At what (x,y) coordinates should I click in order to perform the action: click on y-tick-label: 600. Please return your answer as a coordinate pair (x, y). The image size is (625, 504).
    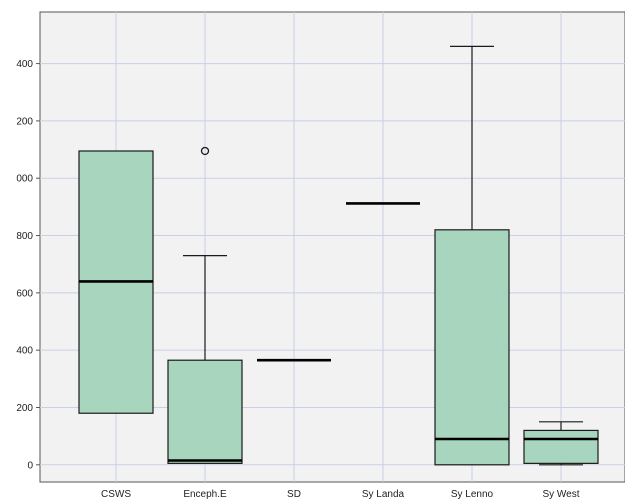
    Looking at the image, I should click on (24, 293).